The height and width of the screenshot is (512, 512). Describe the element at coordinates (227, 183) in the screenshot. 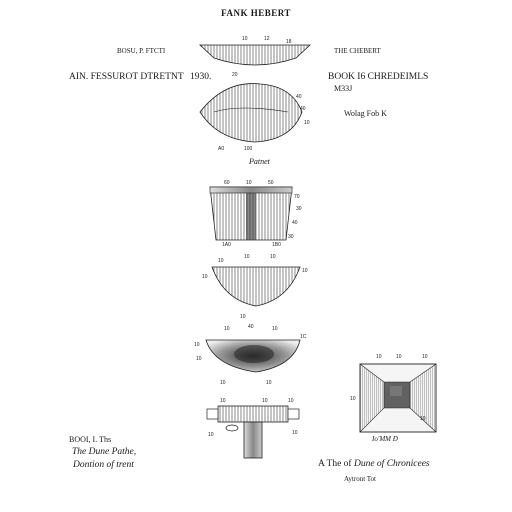

I see `svg-text: 60` at that location.